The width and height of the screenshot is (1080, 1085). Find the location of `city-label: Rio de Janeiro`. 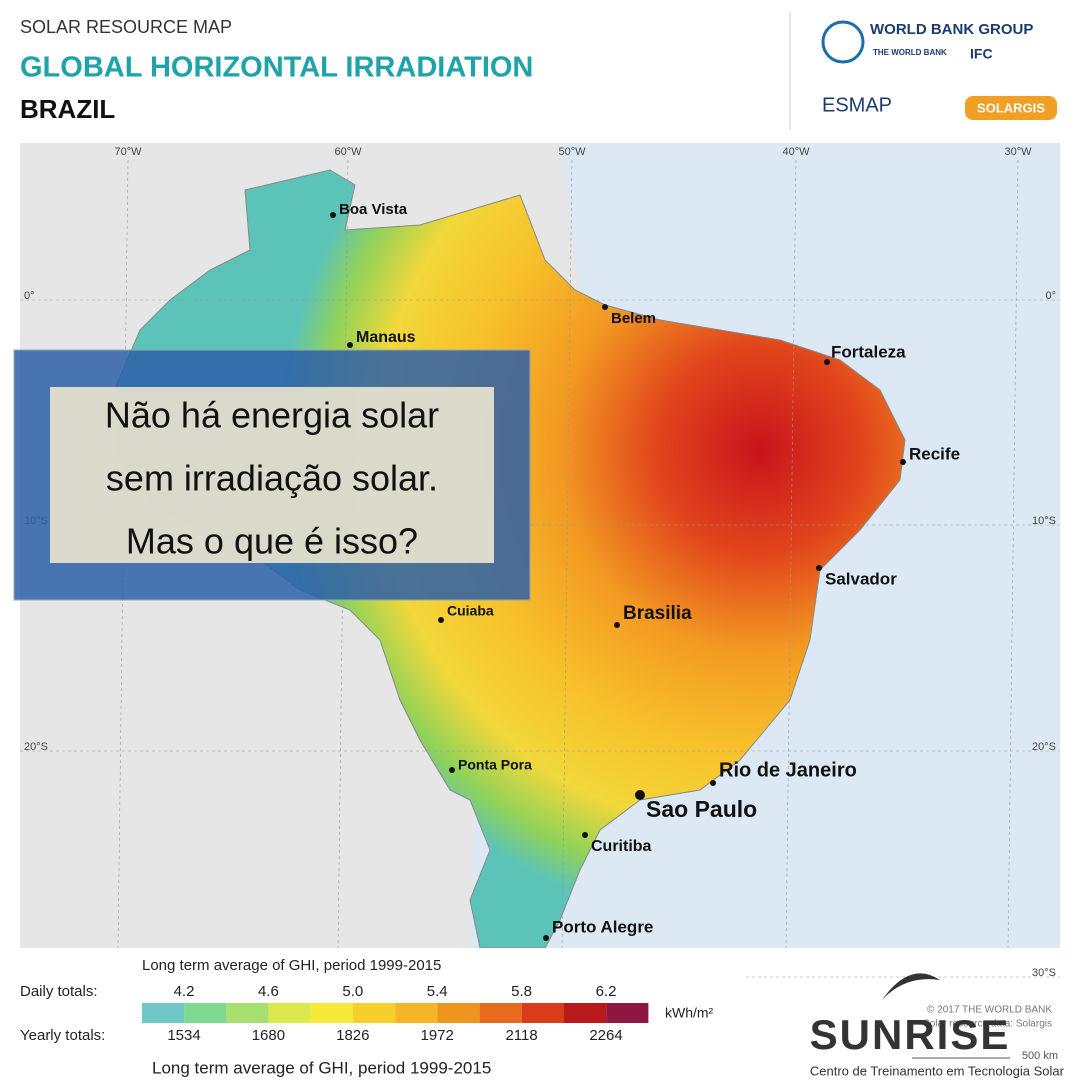

city-label: Rio de Janeiro is located at coordinates (788, 770).